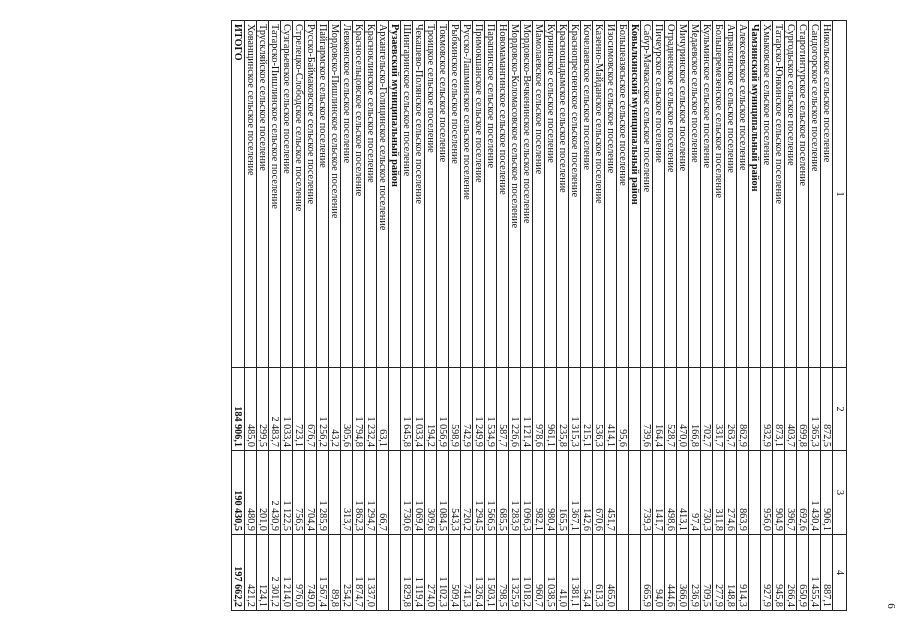  I want to click on value-cell-col3: 980,4, so click(550, 492).